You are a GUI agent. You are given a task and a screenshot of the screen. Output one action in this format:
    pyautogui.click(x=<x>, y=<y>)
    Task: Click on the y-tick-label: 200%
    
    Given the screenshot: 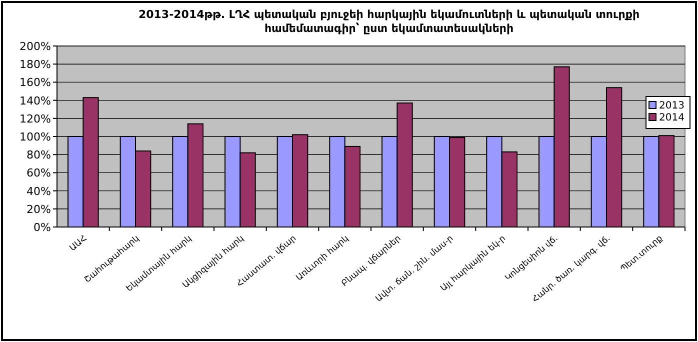 What is the action you would take?
    pyautogui.click(x=35, y=46)
    